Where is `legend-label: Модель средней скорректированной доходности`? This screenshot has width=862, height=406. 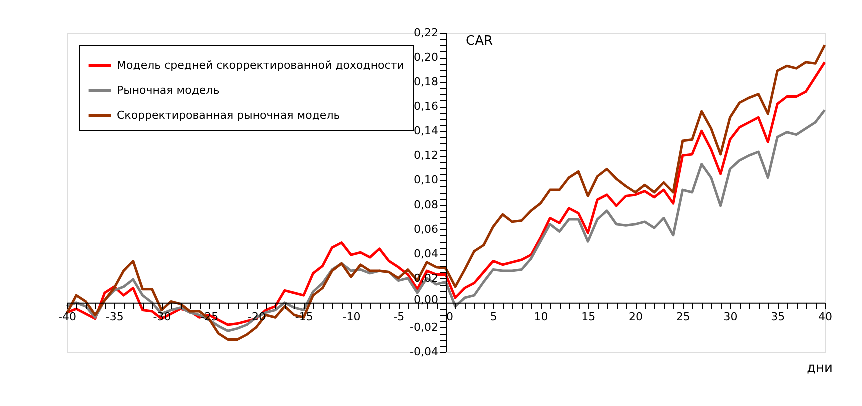
legend-label: Модель средней скорректированной доходности is located at coordinates (260, 65).